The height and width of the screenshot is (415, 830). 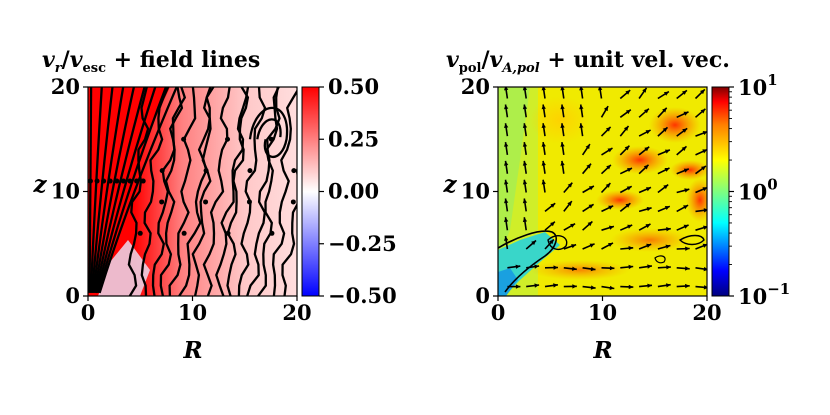 I want to click on colorbar-tick-label: −0.50, so click(x=362, y=295).